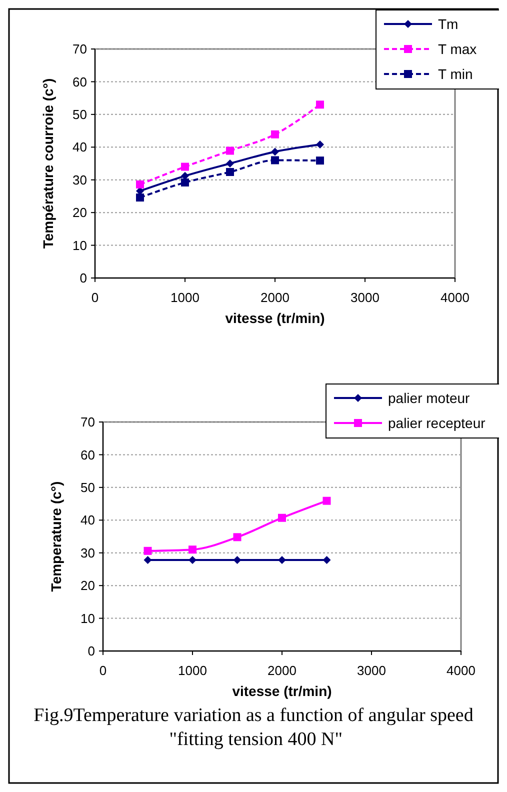 The height and width of the screenshot is (792, 507). What do you see at coordinates (429, 398) in the screenshot?
I see `legend-label: palier moteur` at bounding box center [429, 398].